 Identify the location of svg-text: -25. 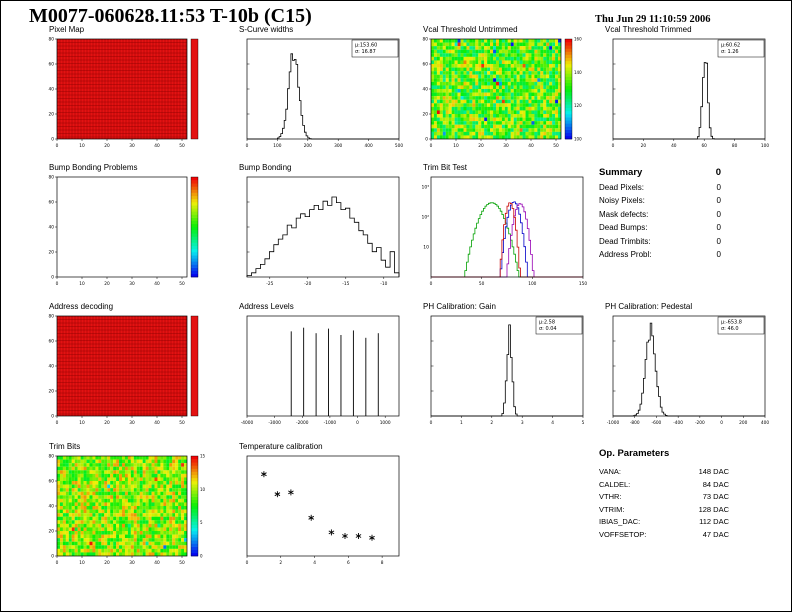
(269, 284).